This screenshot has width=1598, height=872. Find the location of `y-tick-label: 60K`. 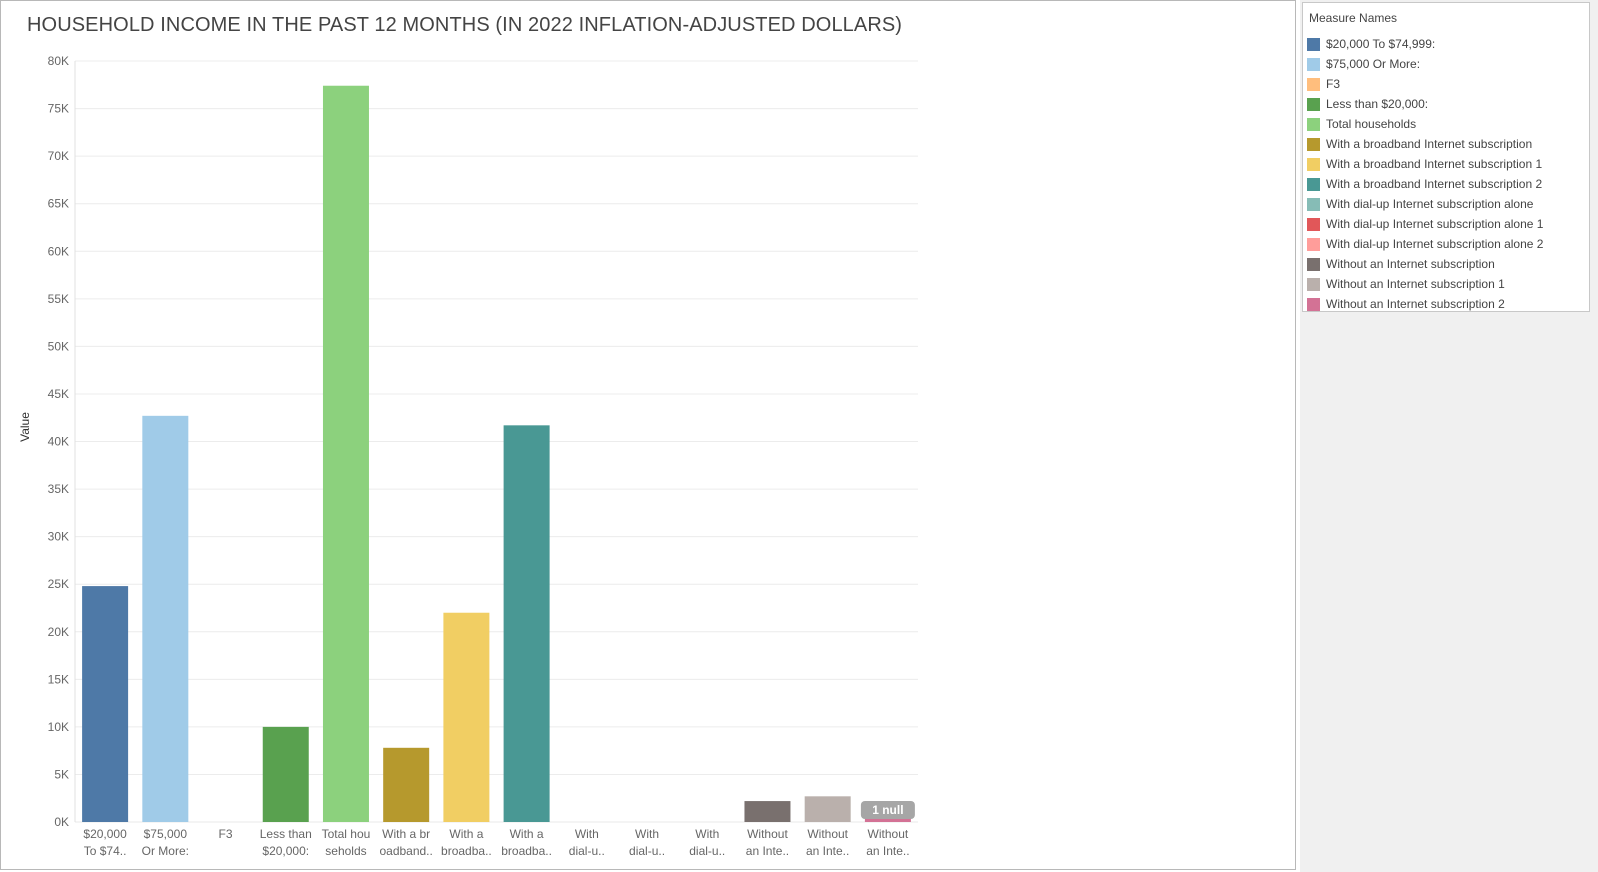

y-tick-label: 60K is located at coordinates (58, 251).